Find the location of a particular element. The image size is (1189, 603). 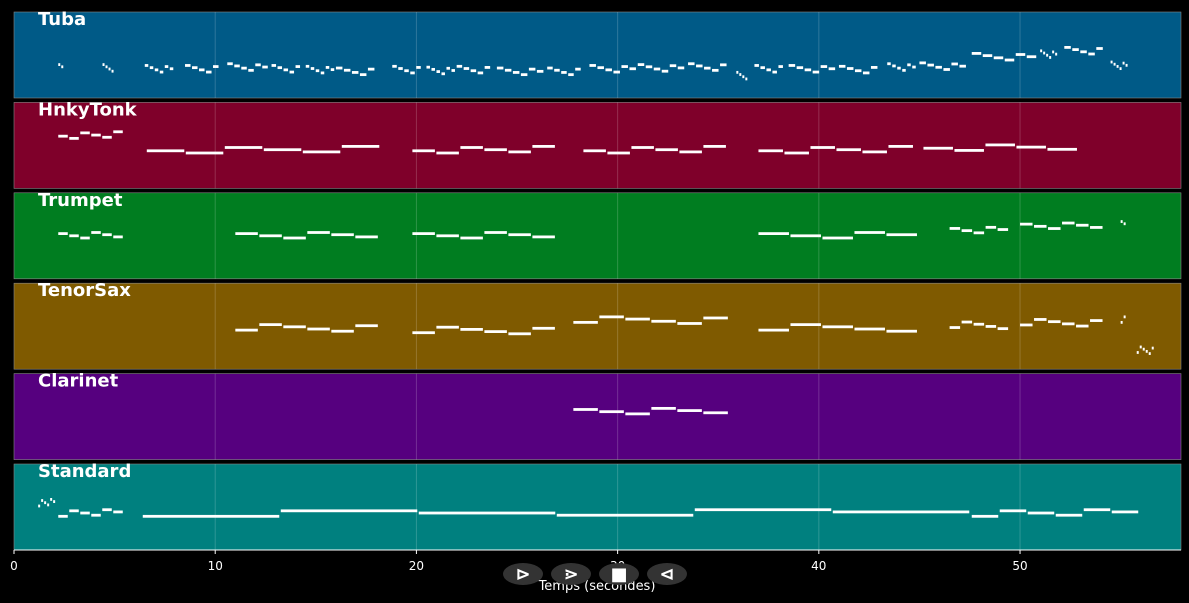

track-label: TenorSax is located at coordinates (84, 290).